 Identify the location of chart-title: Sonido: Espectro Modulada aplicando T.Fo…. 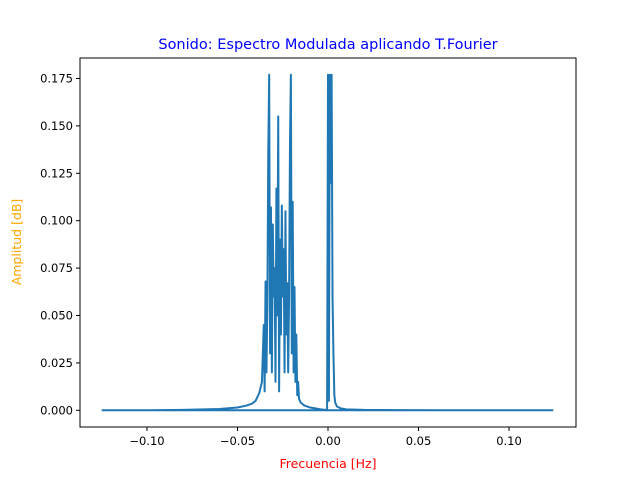
(327, 45).